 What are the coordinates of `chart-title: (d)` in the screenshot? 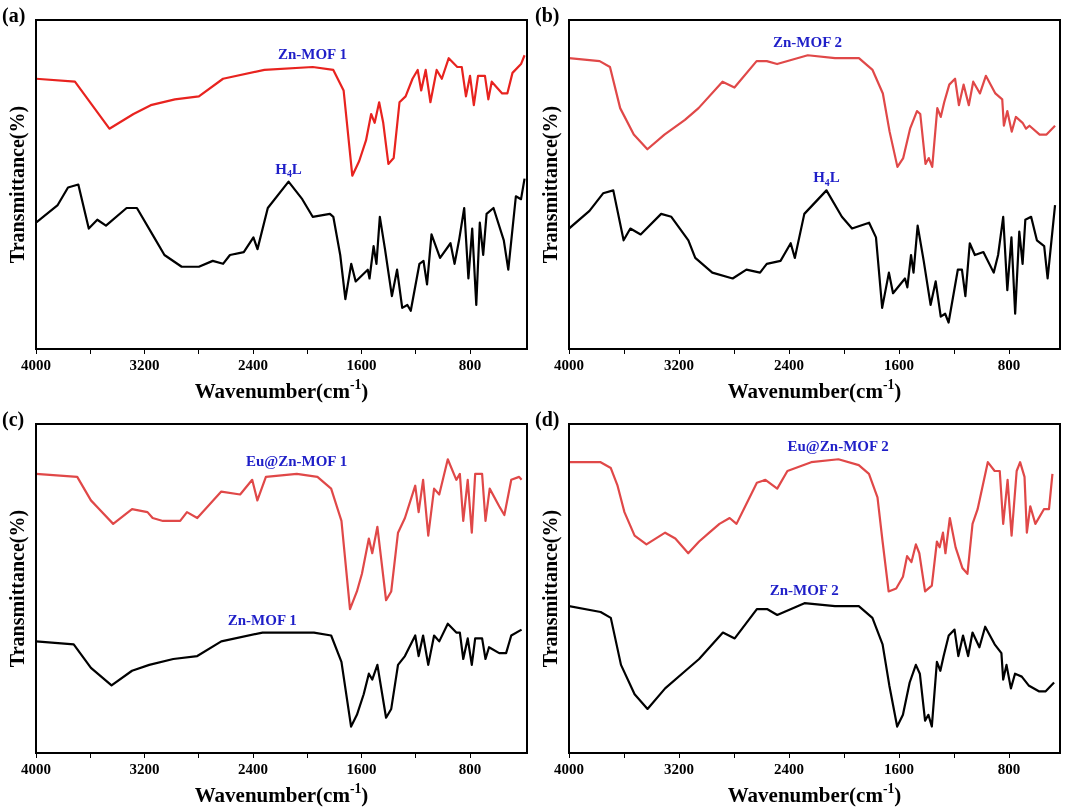 It's located at (547, 419).